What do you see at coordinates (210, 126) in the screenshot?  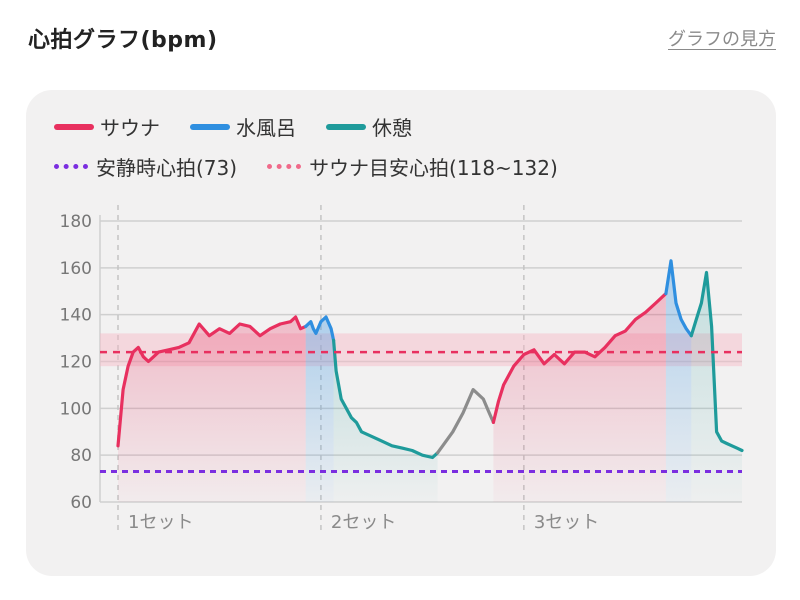 I see `cold-water-swatch` at bounding box center [210, 126].